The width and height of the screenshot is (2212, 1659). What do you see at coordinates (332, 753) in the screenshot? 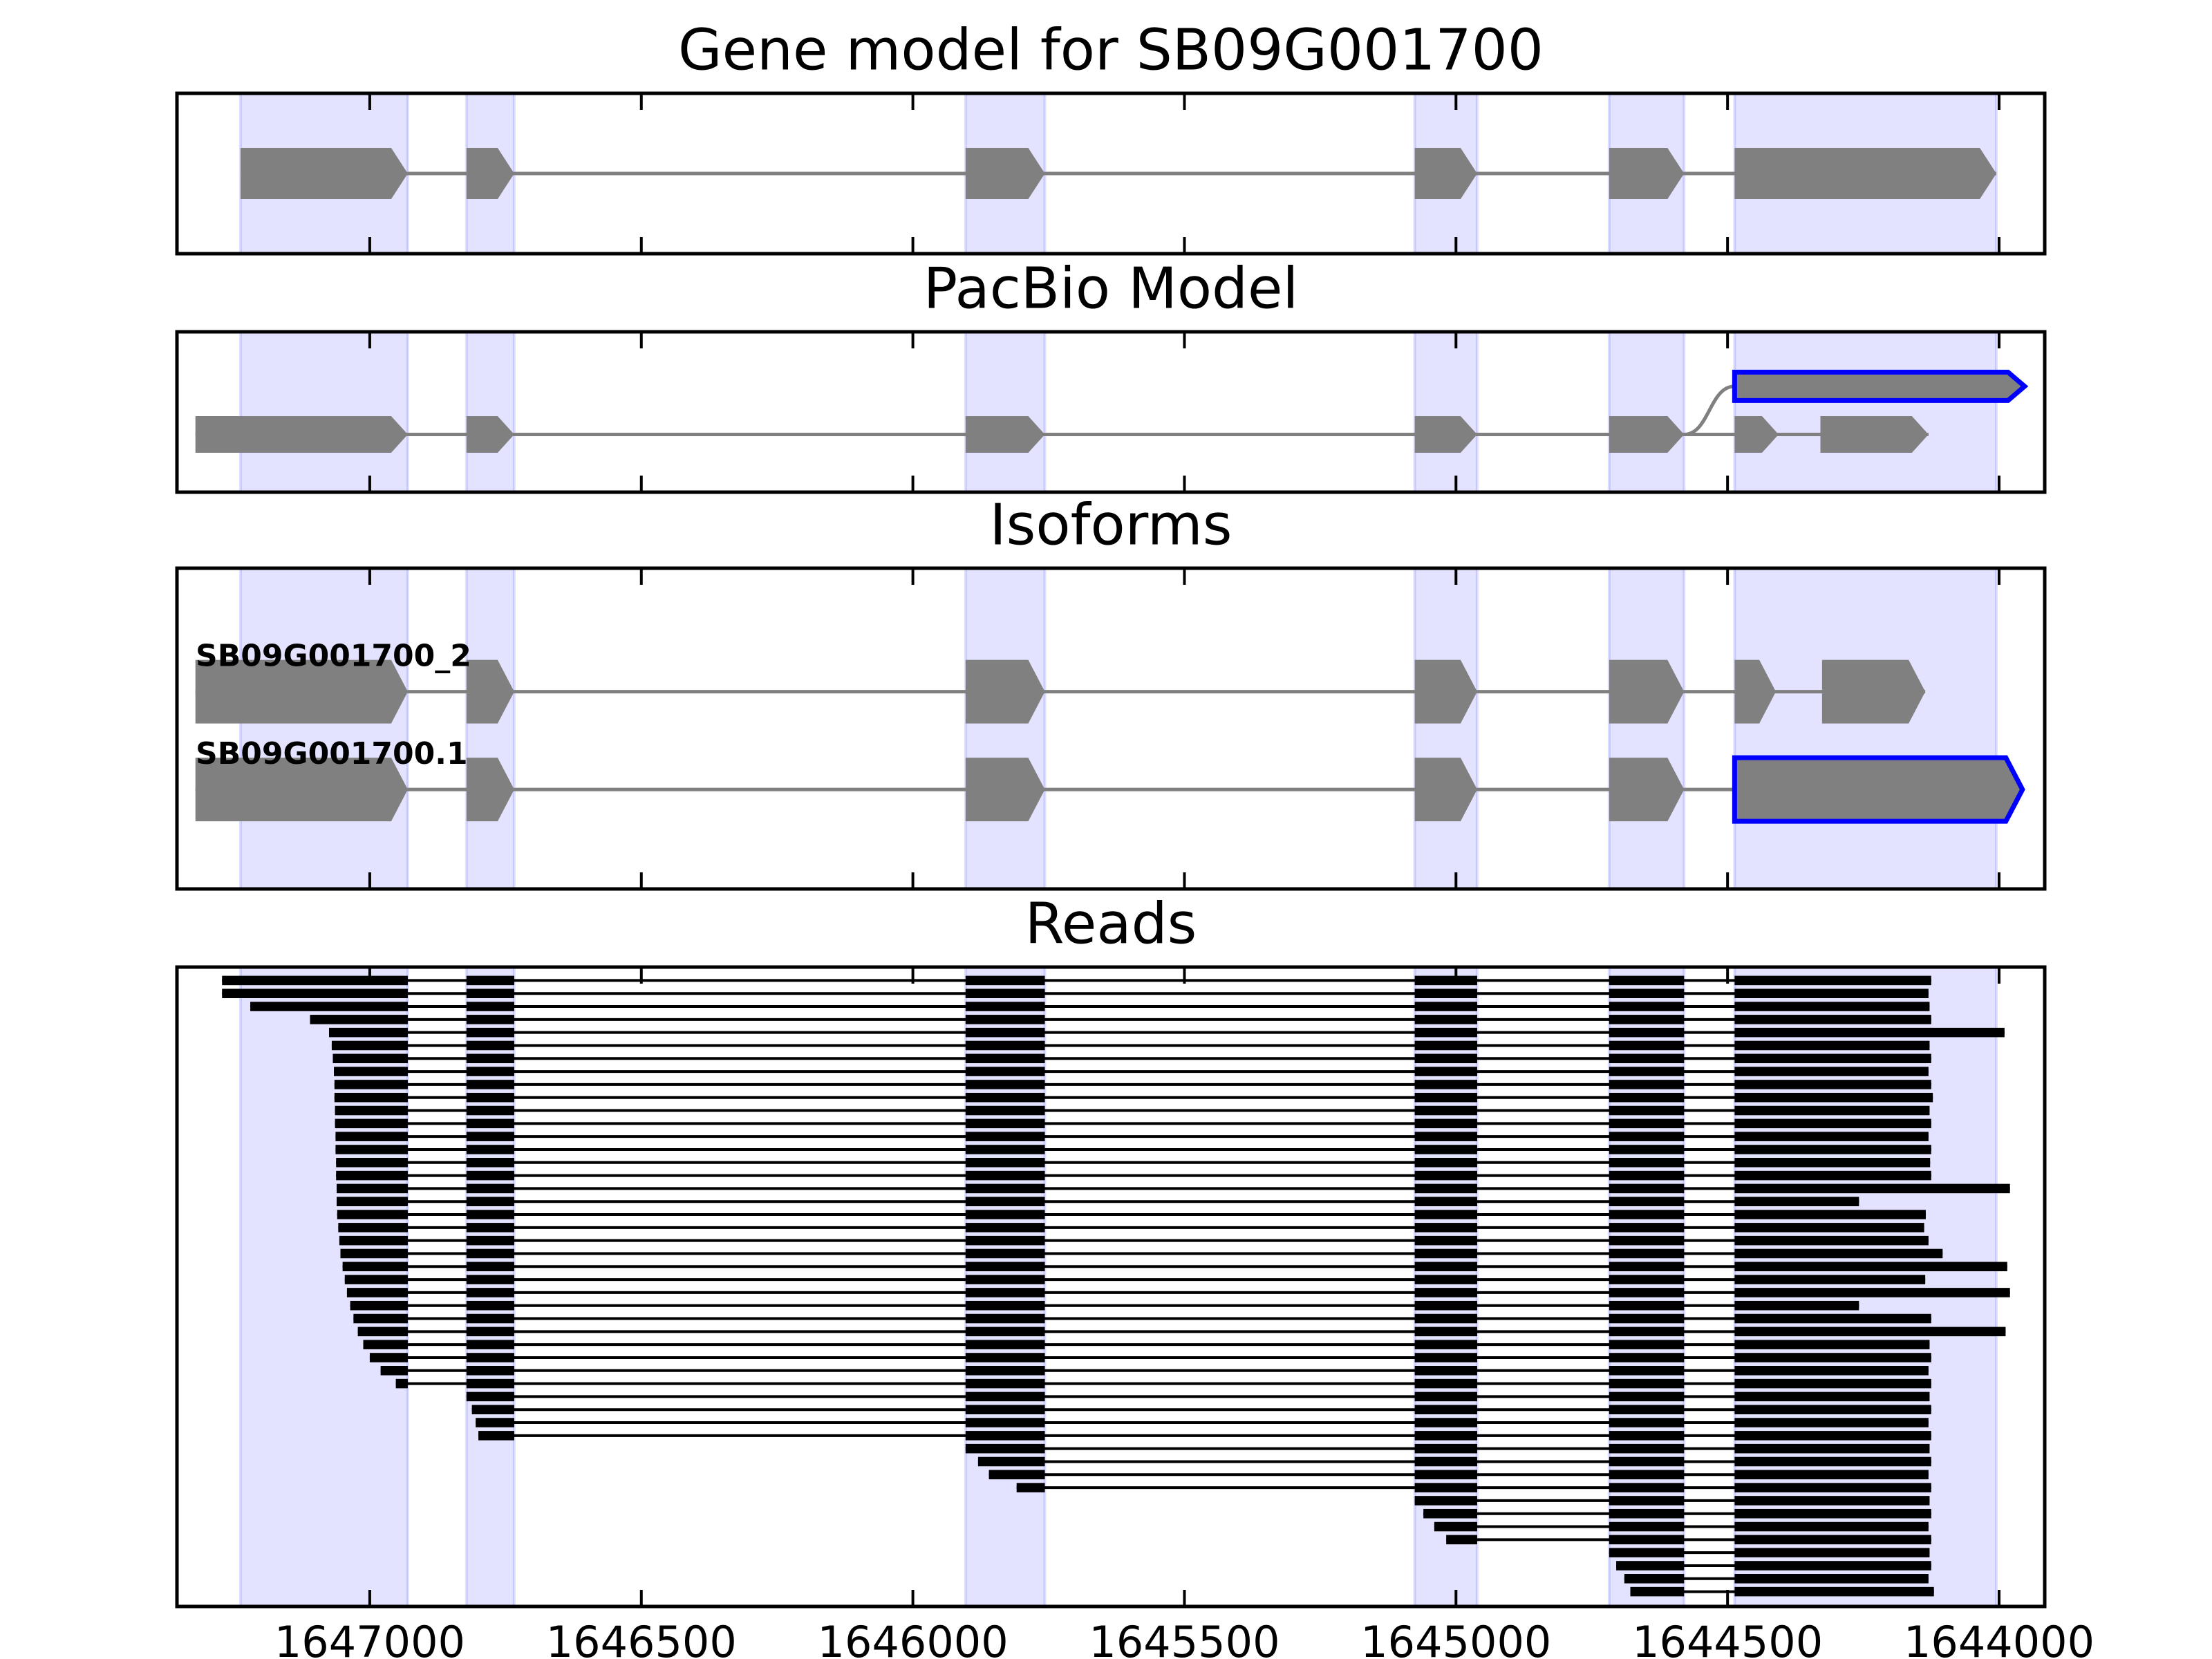
I see `isoform-label: SB09G001700.1` at bounding box center [332, 753].